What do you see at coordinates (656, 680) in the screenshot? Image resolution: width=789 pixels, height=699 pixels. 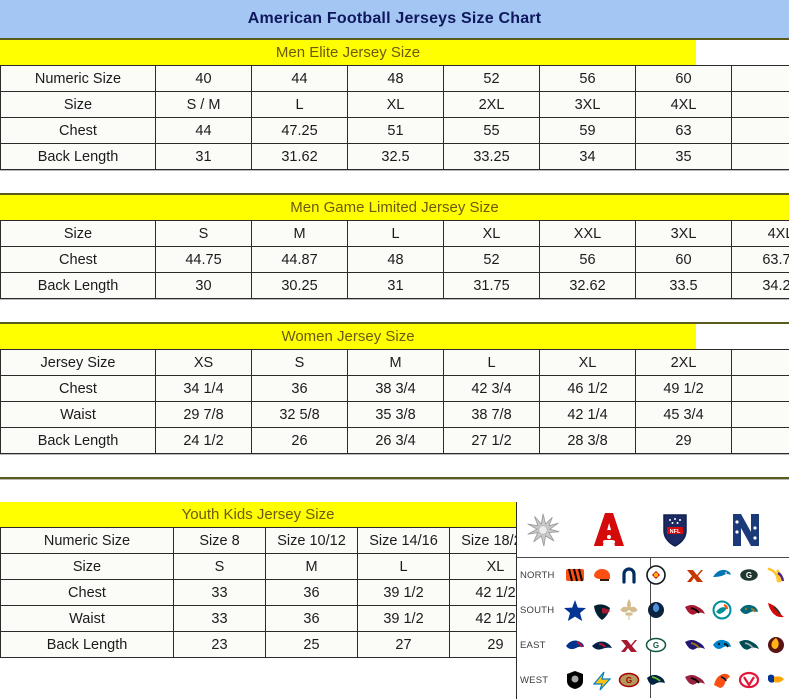 I see `seahawks-logo-icon` at bounding box center [656, 680].